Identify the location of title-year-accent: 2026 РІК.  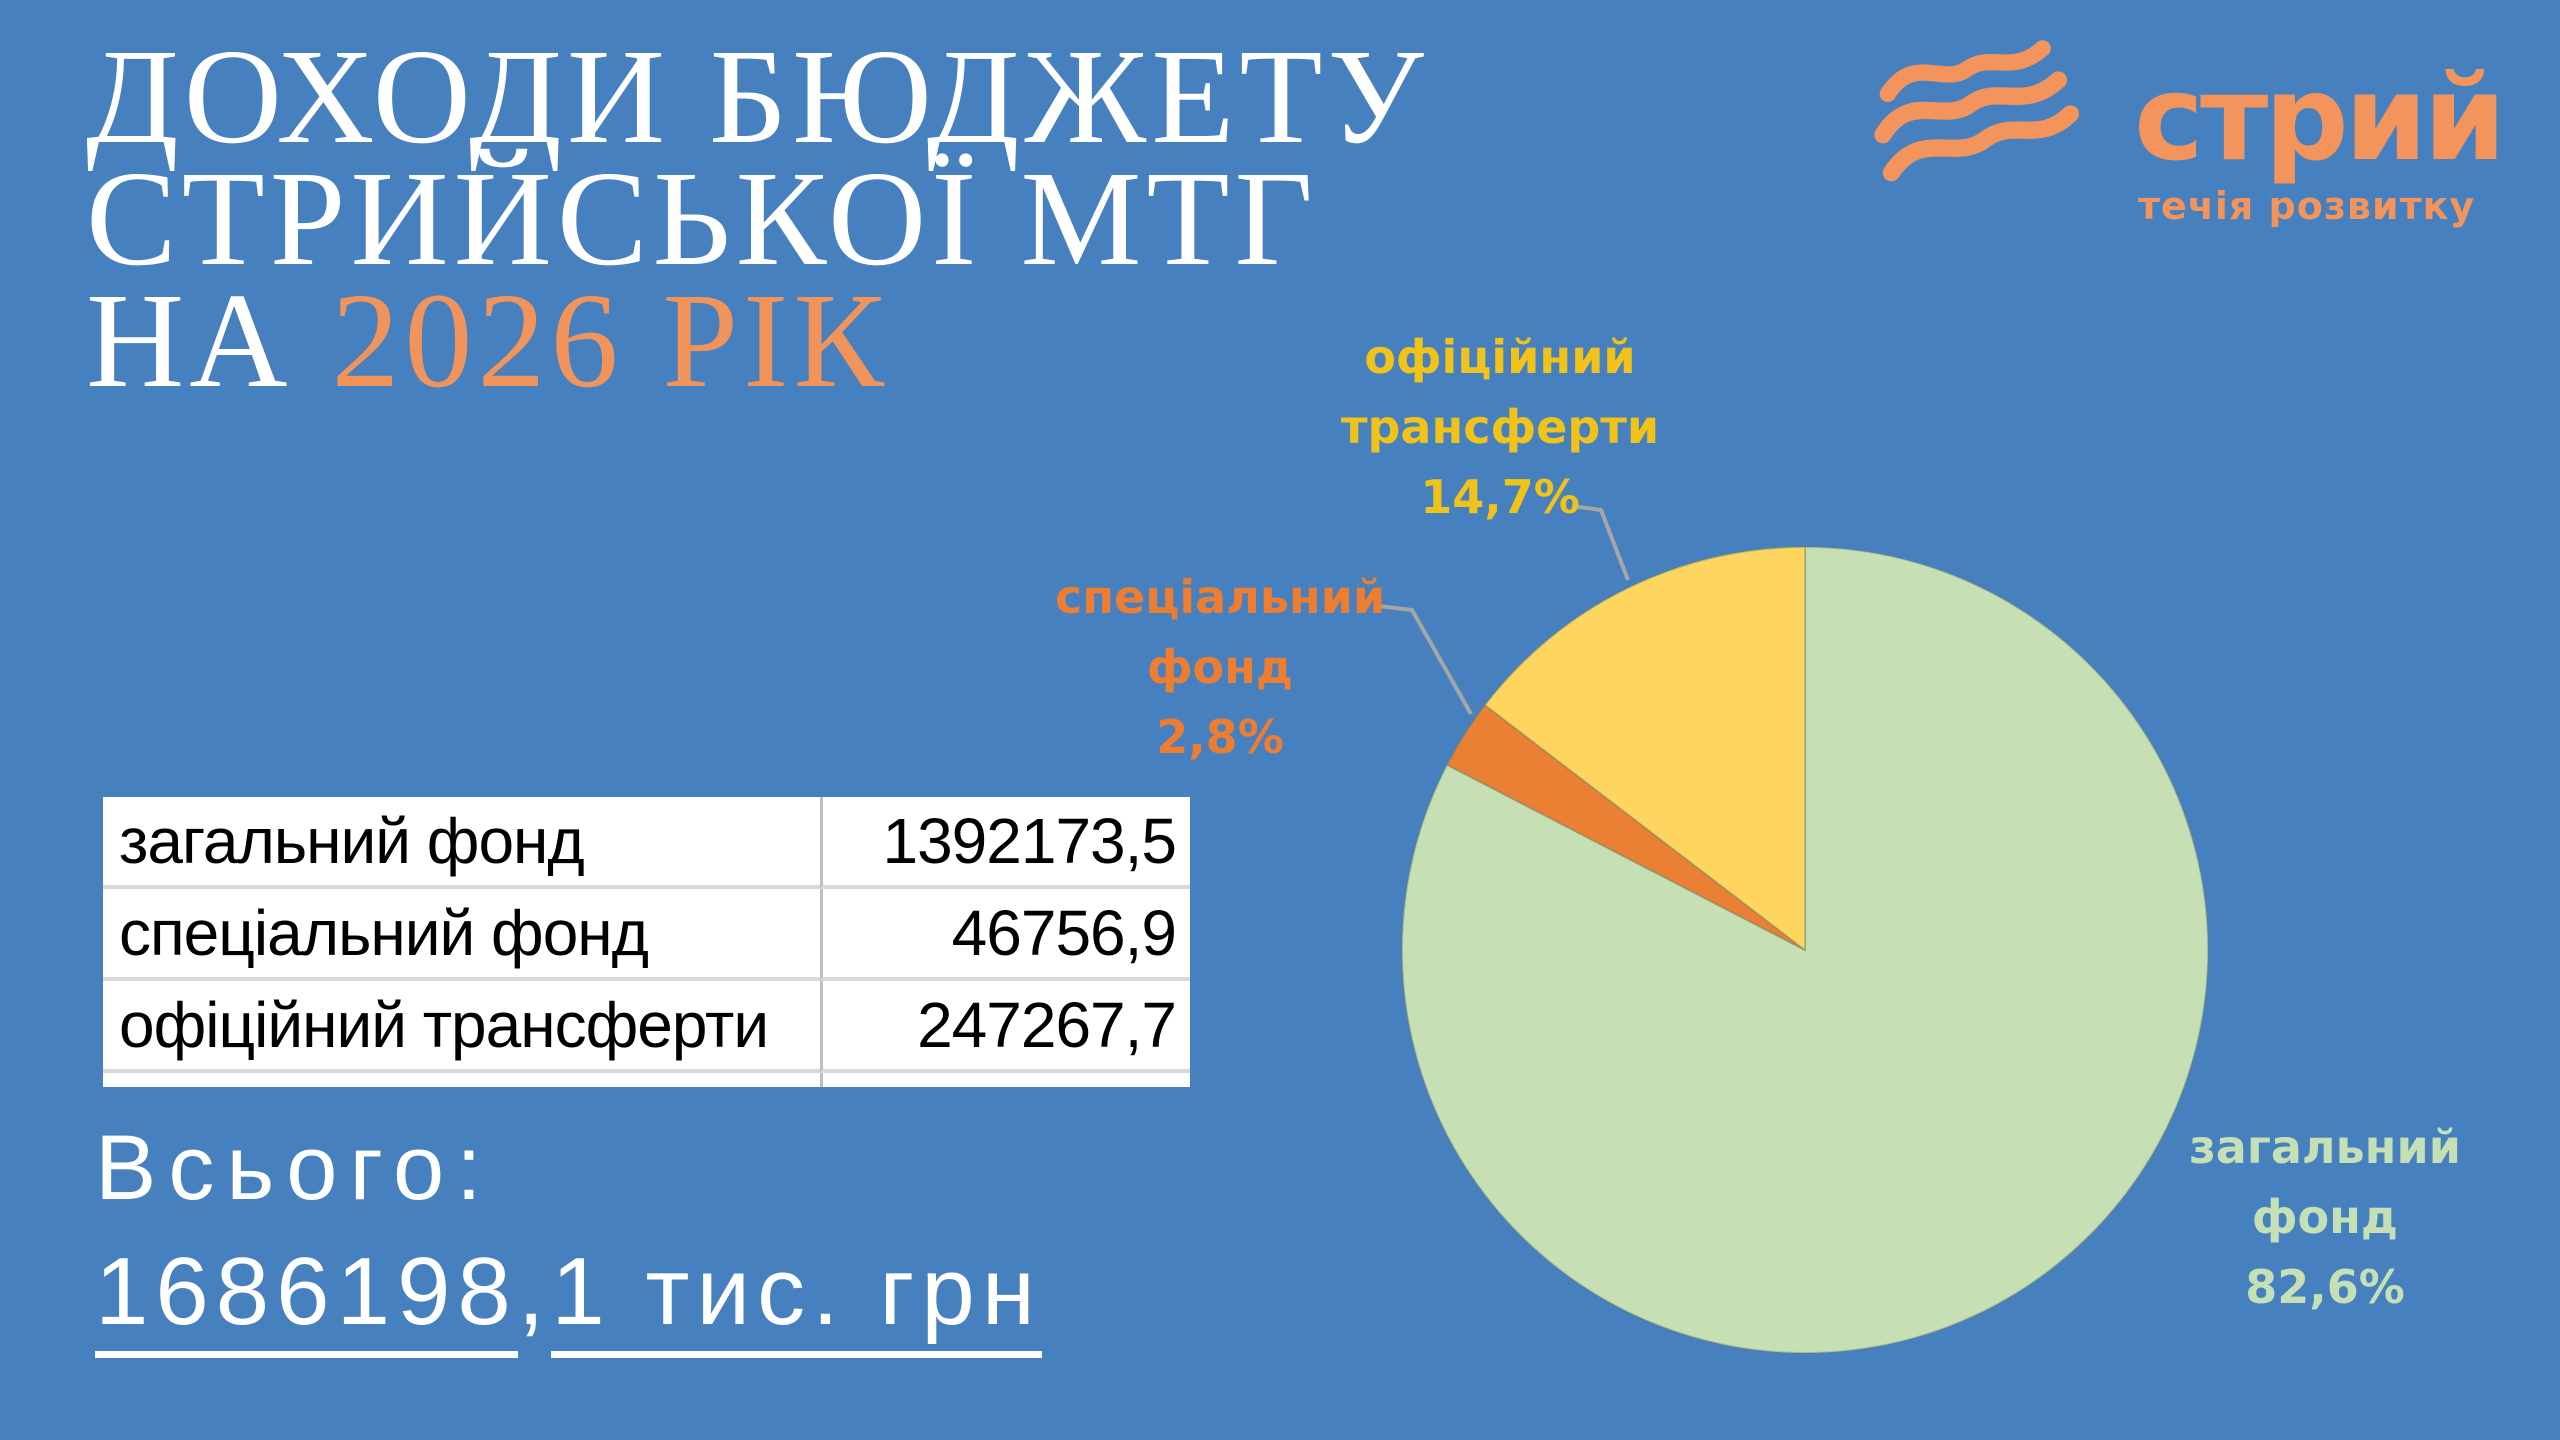
(610, 341).